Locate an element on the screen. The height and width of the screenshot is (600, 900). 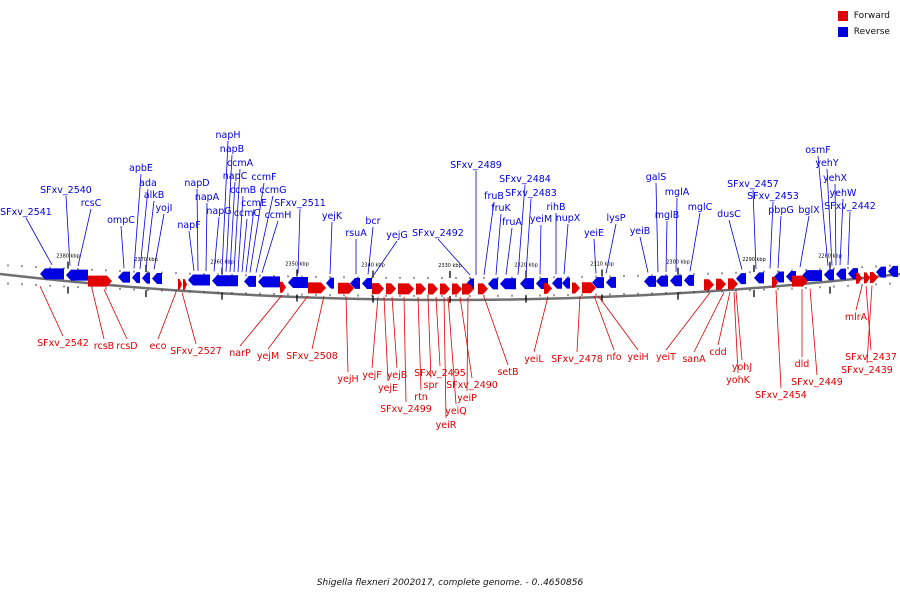
gene-name: yehW is located at coordinates (843, 193).